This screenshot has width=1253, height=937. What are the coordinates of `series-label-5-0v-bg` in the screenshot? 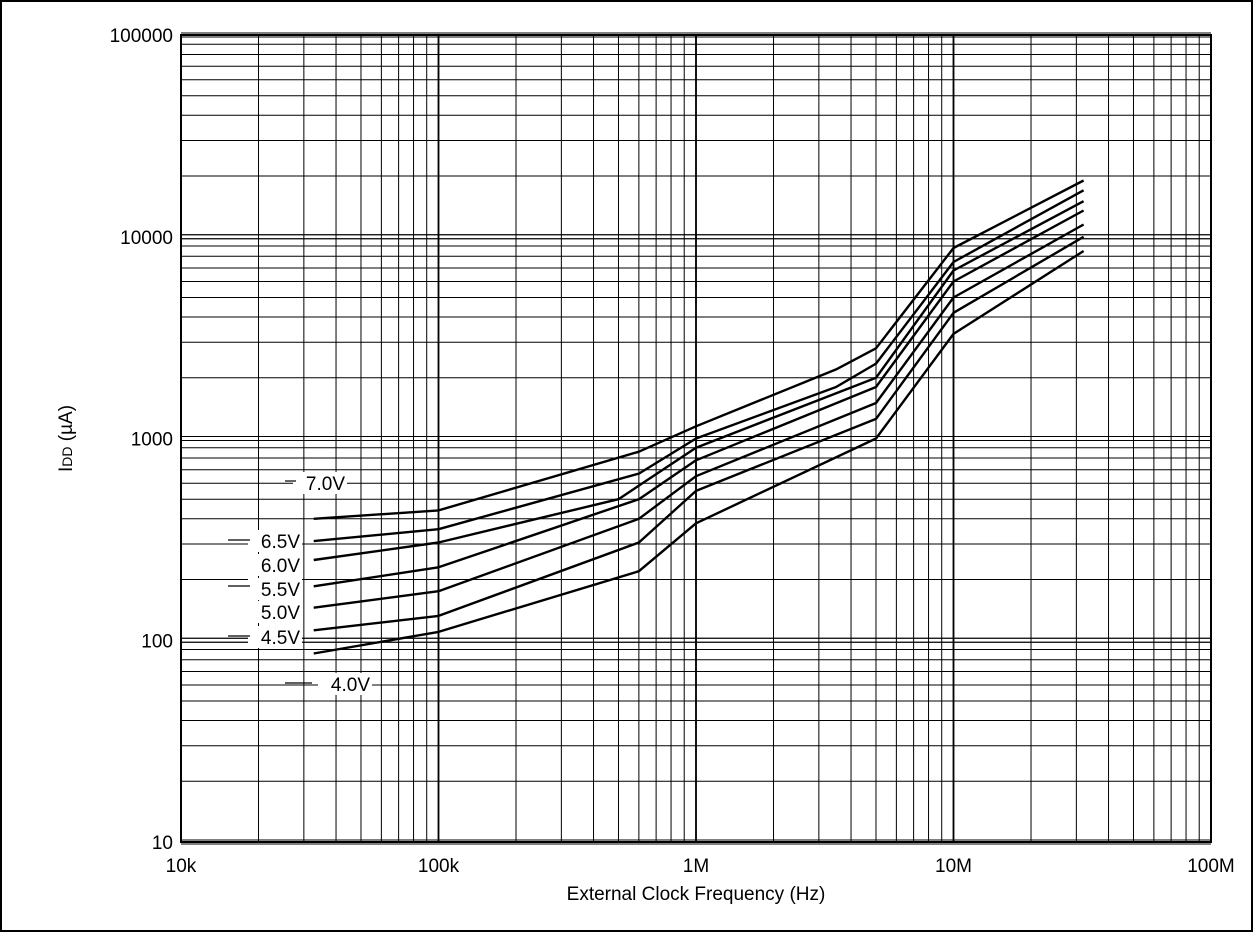 It's located at (275, 612).